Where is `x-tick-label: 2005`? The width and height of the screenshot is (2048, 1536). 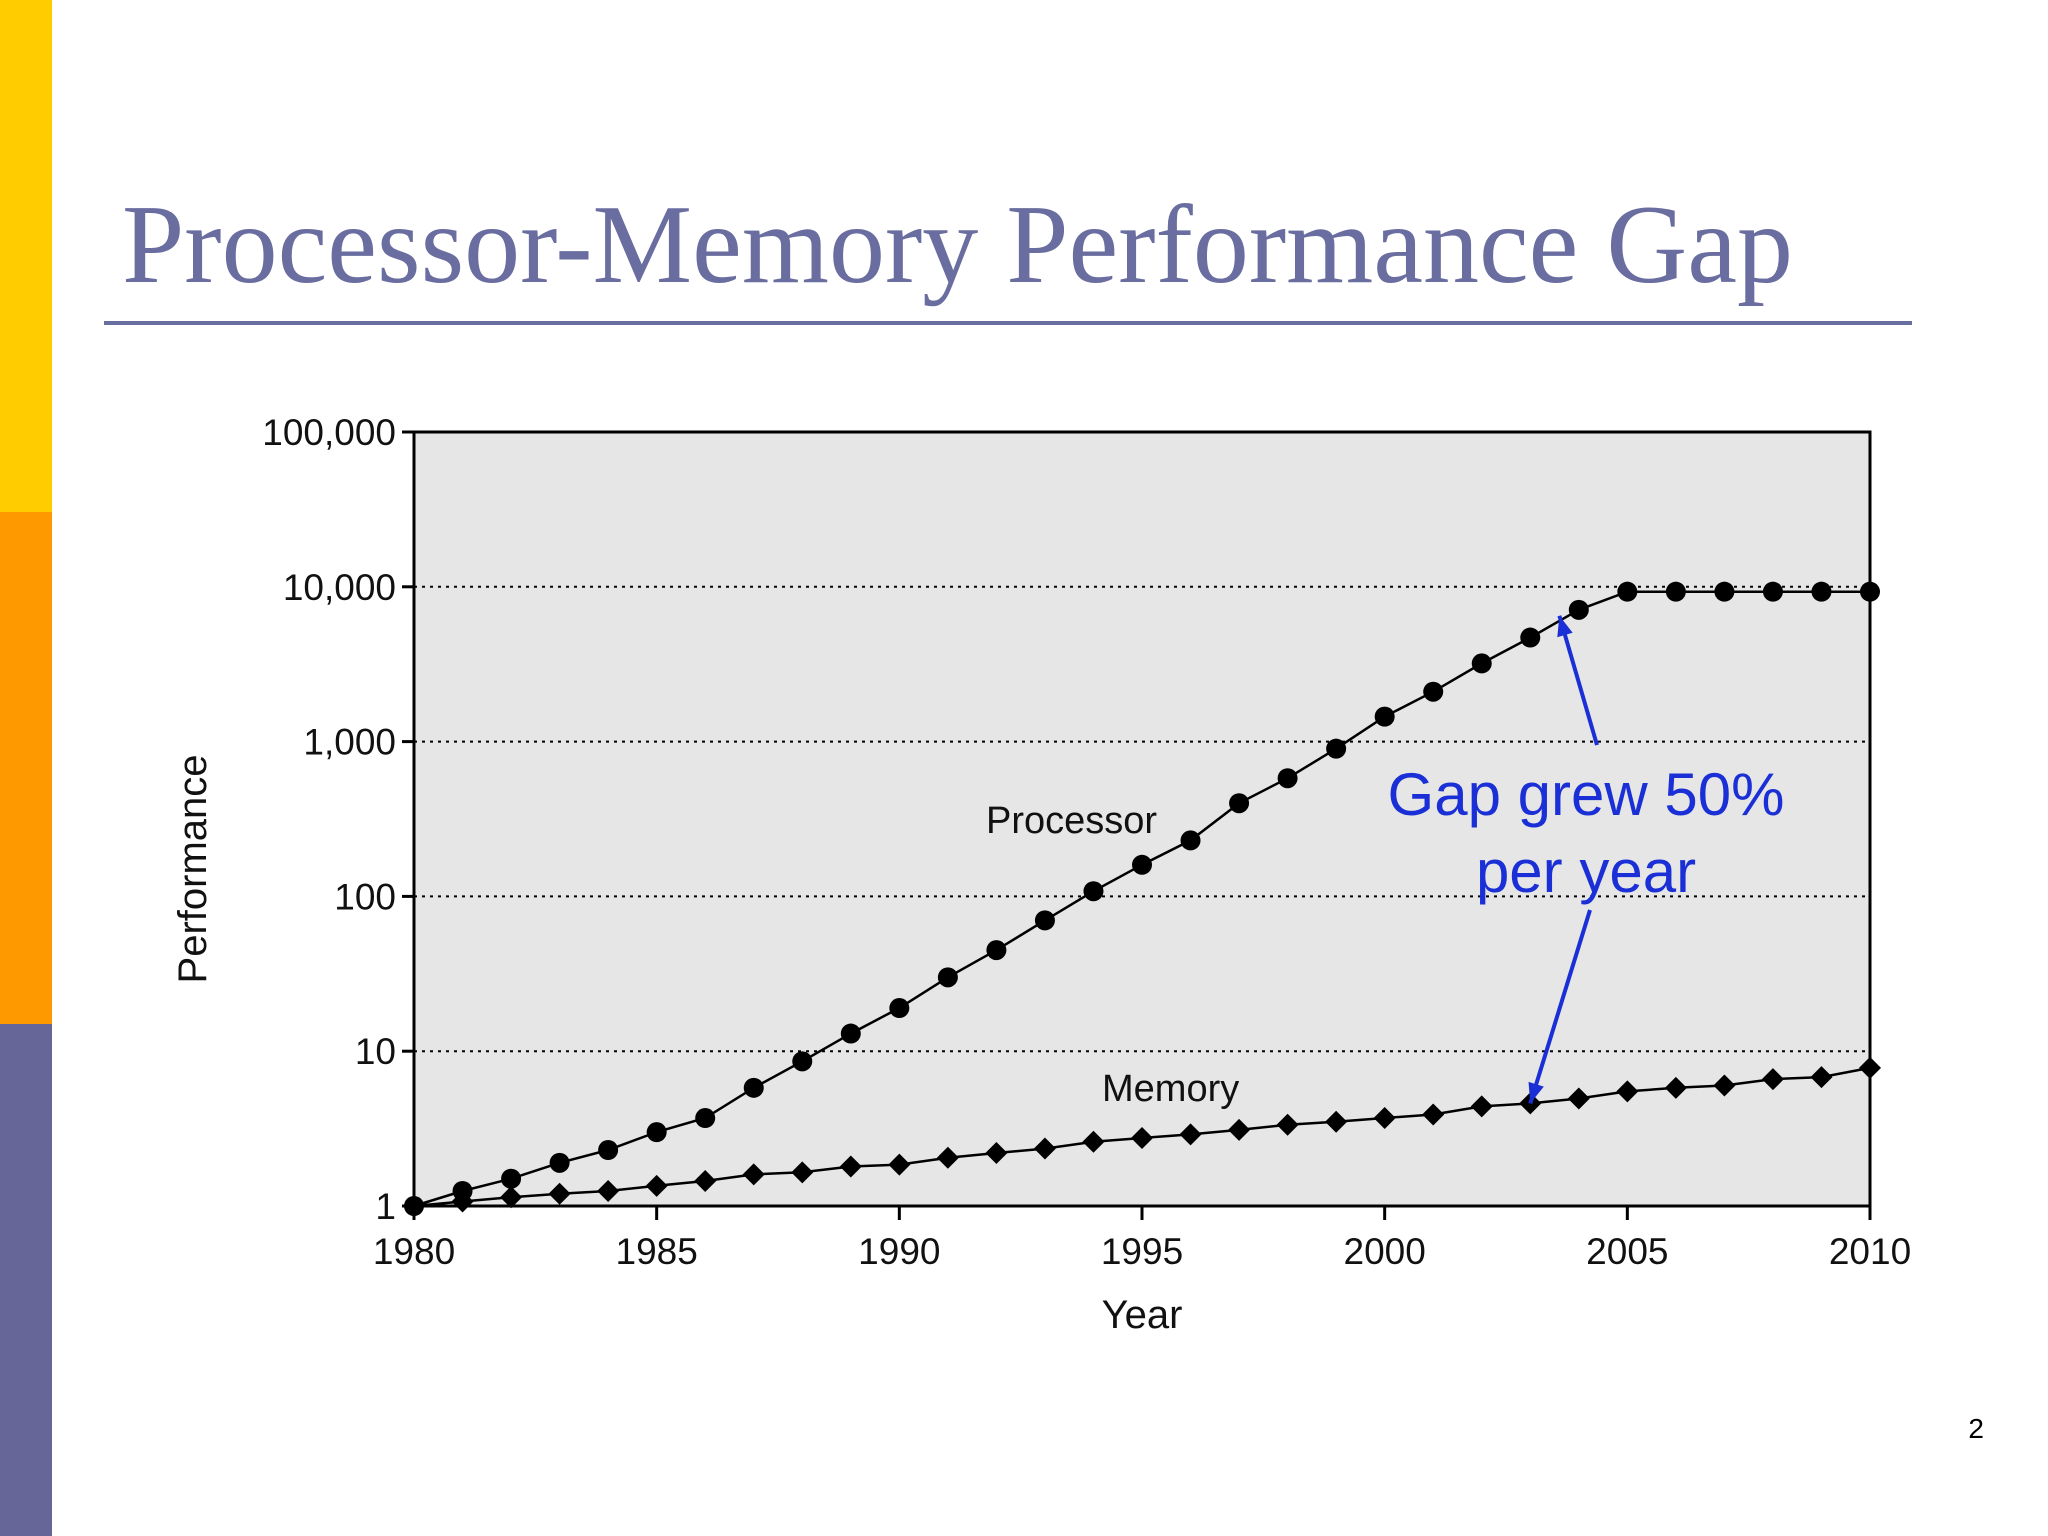
x-tick-label: 2005 is located at coordinates (1627, 1251).